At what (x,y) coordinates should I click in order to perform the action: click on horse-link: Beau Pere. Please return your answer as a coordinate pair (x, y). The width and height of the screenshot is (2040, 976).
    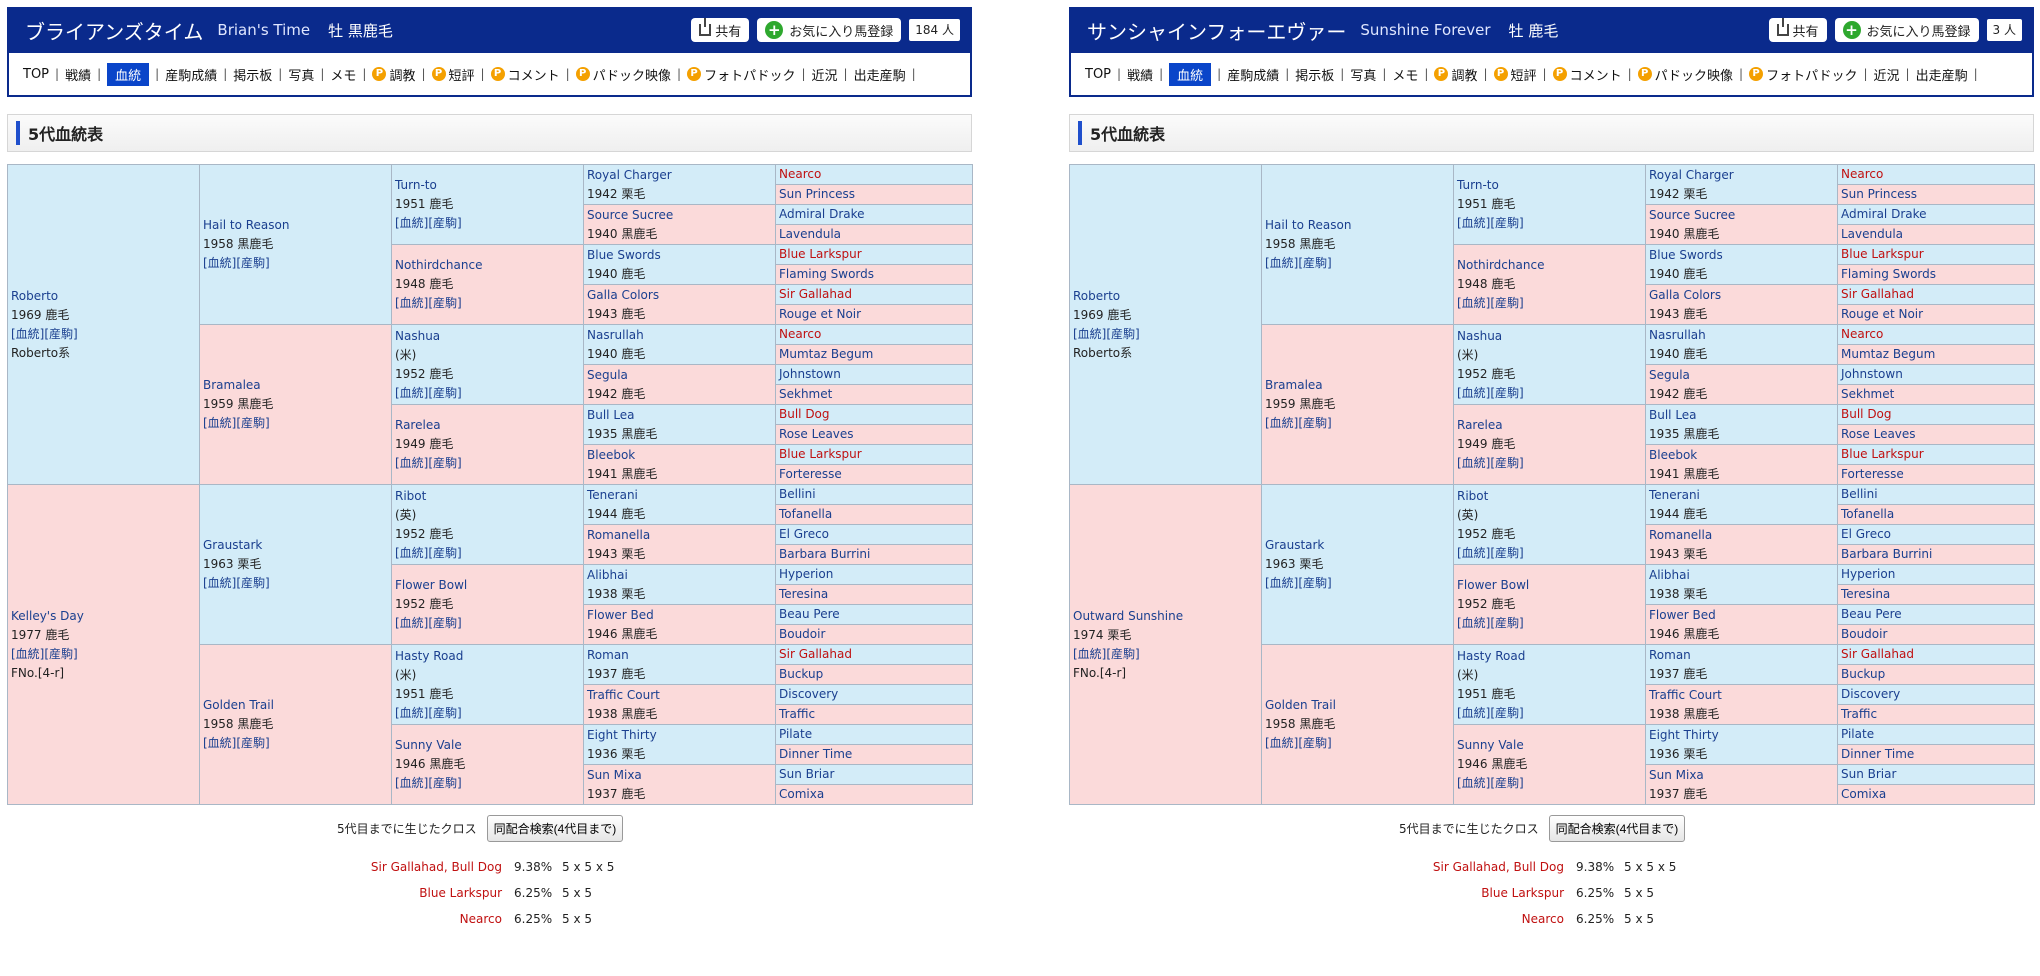
    Looking at the image, I should click on (1871, 614).